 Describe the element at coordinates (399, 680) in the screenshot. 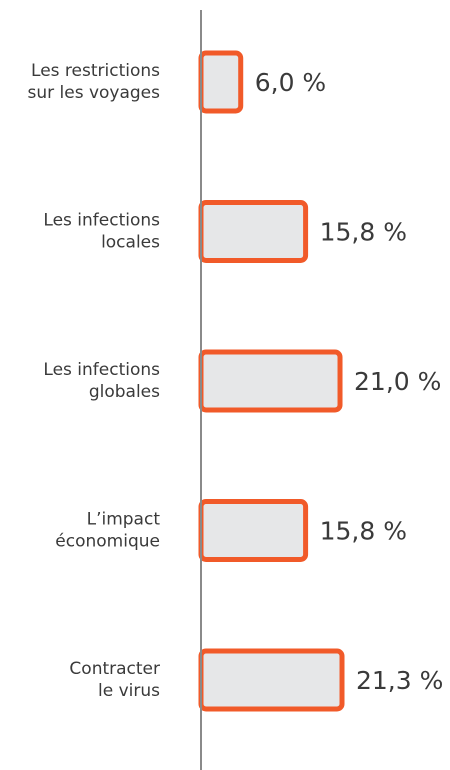

I see `value-label: 21,3 %` at that location.